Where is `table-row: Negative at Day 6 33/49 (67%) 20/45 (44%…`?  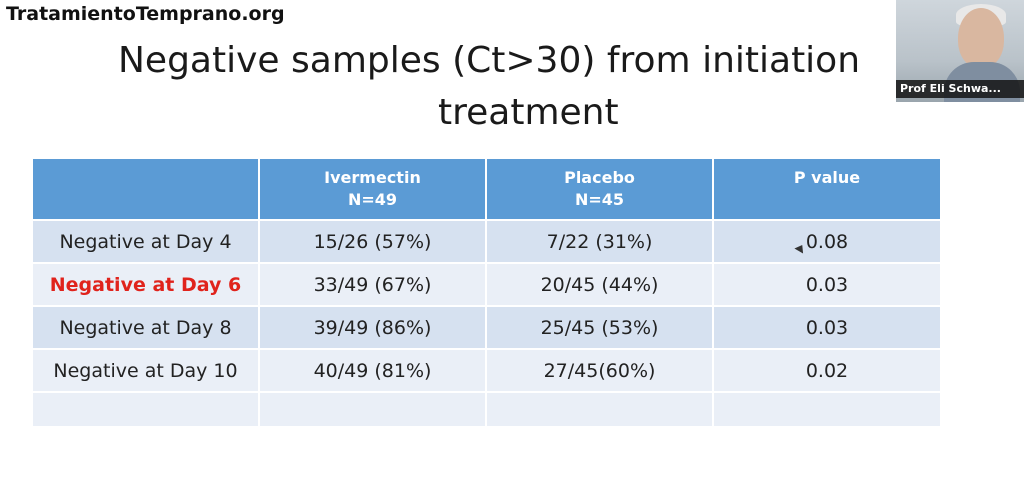
table-row: Negative at Day 6 33/49 (67%) 20/45 (44%… is located at coordinates (486, 285).